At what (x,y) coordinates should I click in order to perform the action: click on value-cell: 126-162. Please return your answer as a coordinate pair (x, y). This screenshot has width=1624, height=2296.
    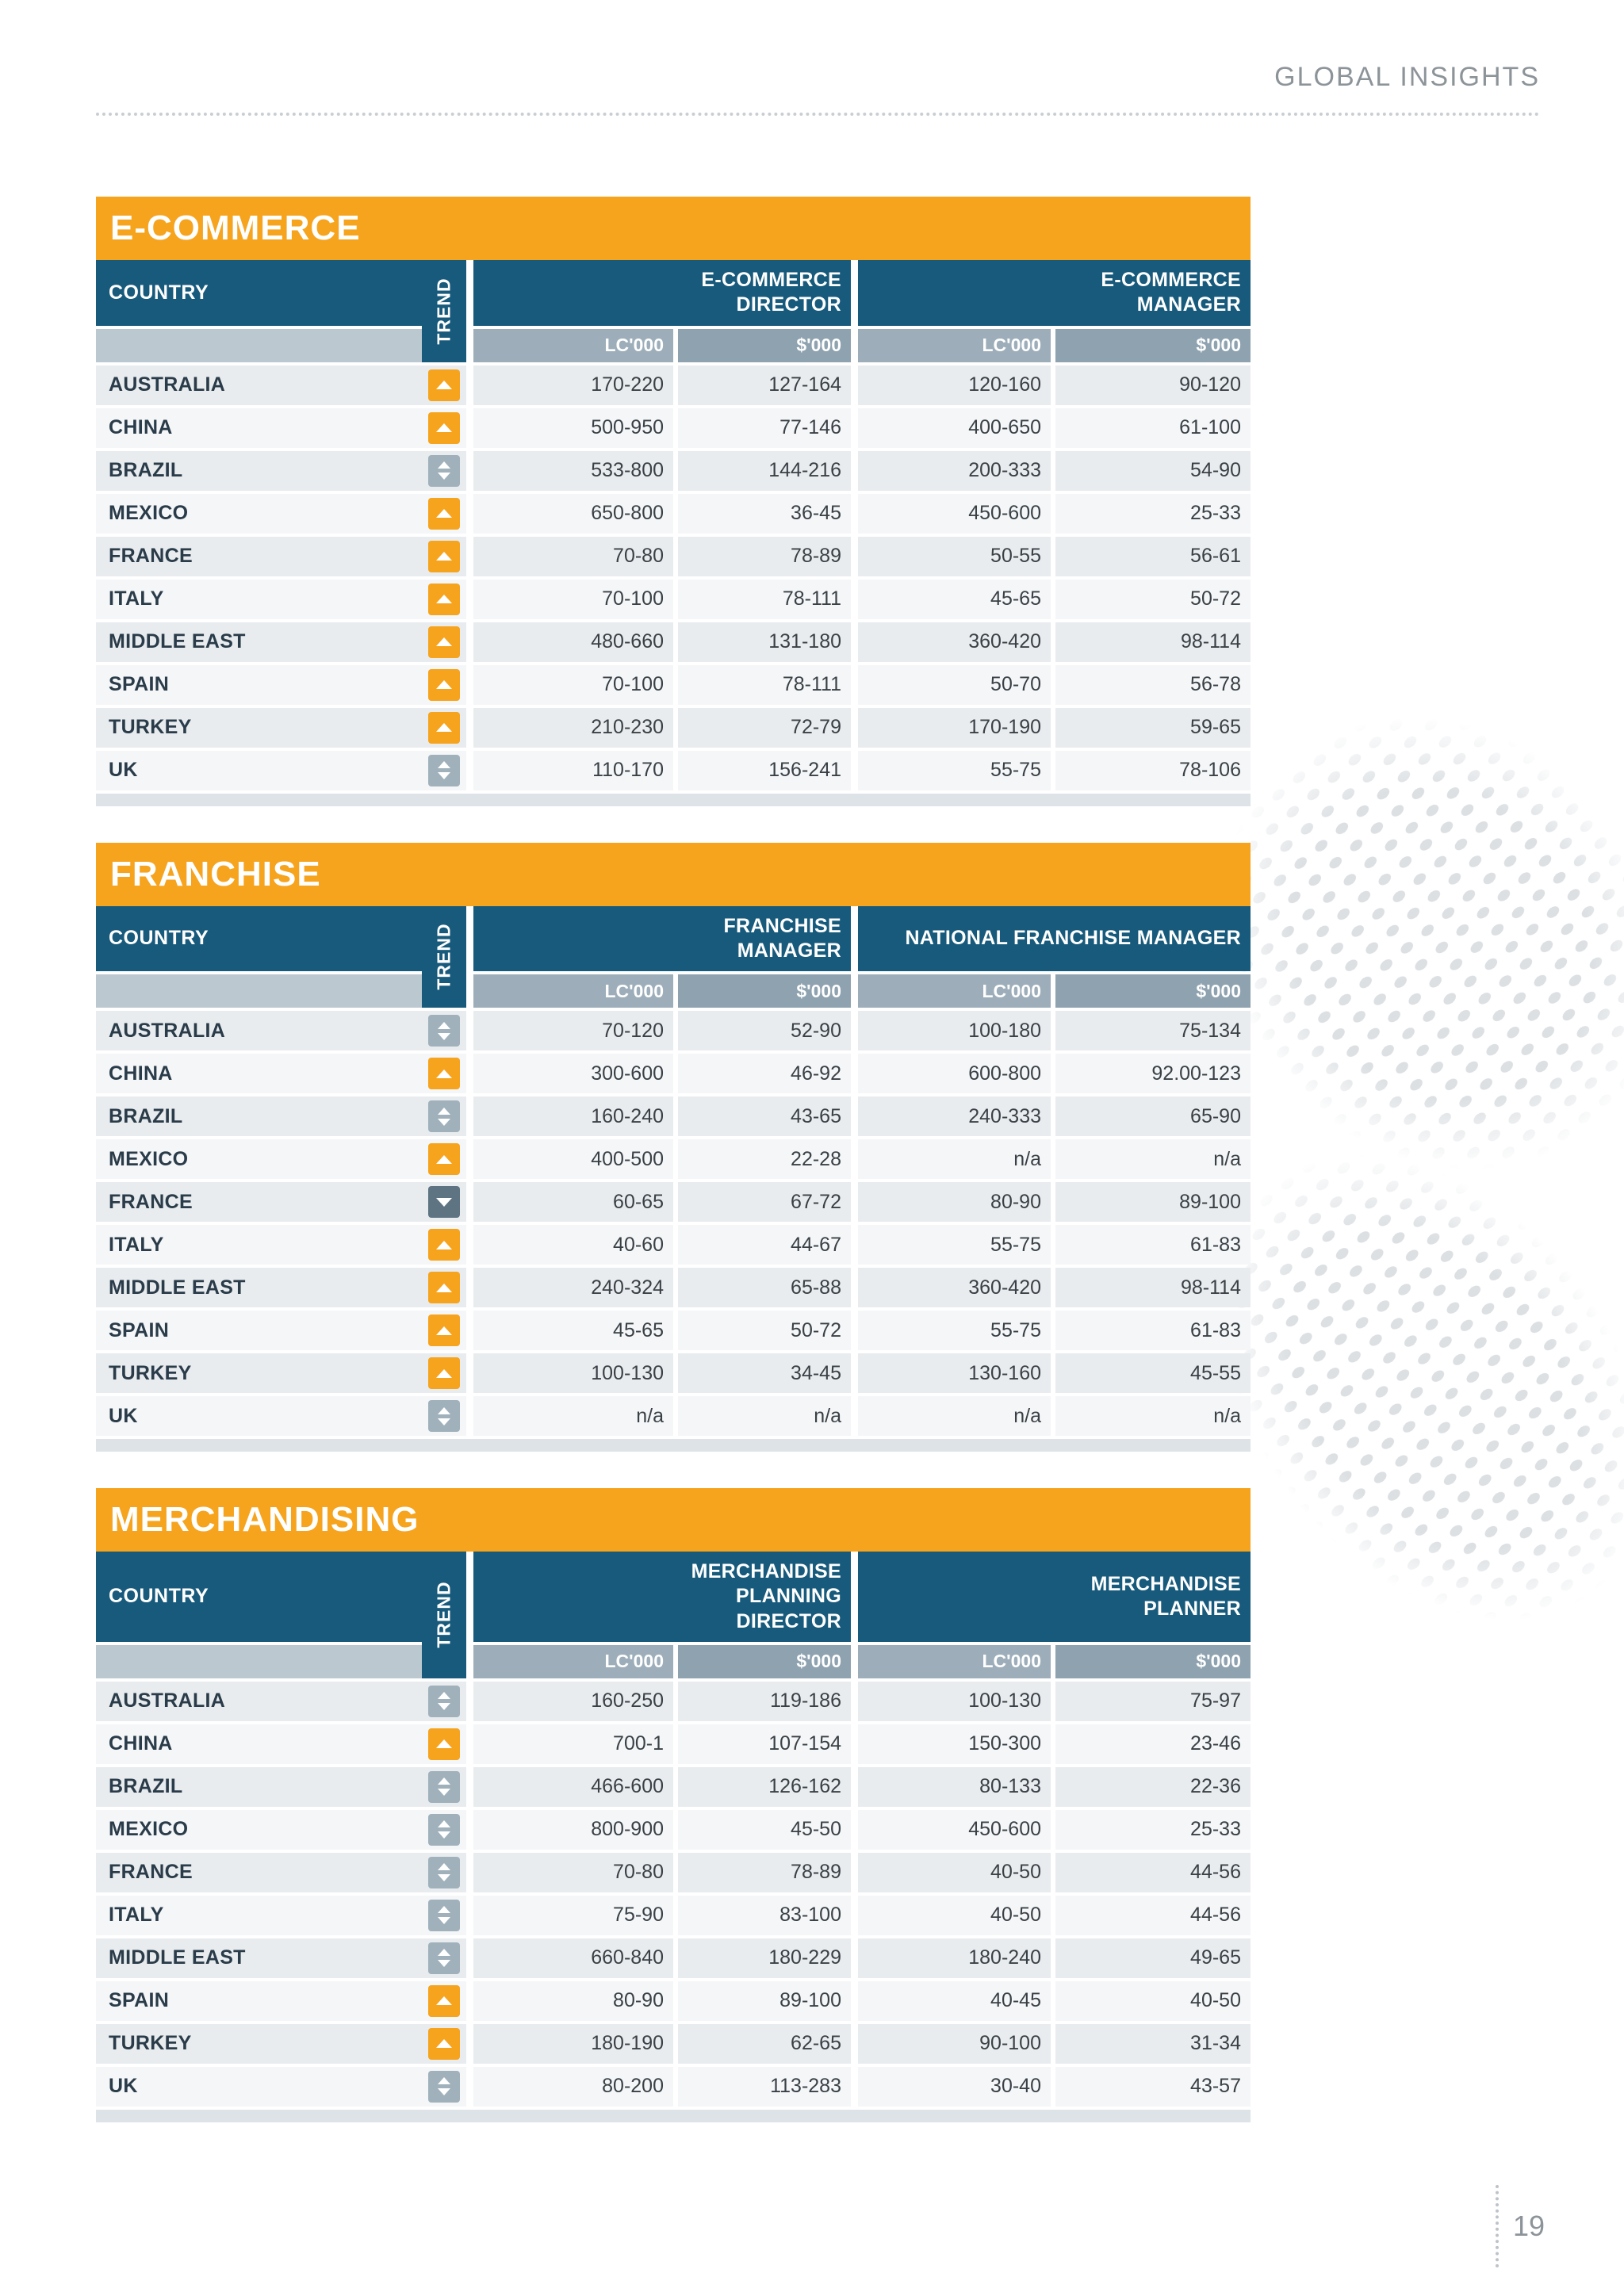
    Looking at the image, I should click on (764, 1787).